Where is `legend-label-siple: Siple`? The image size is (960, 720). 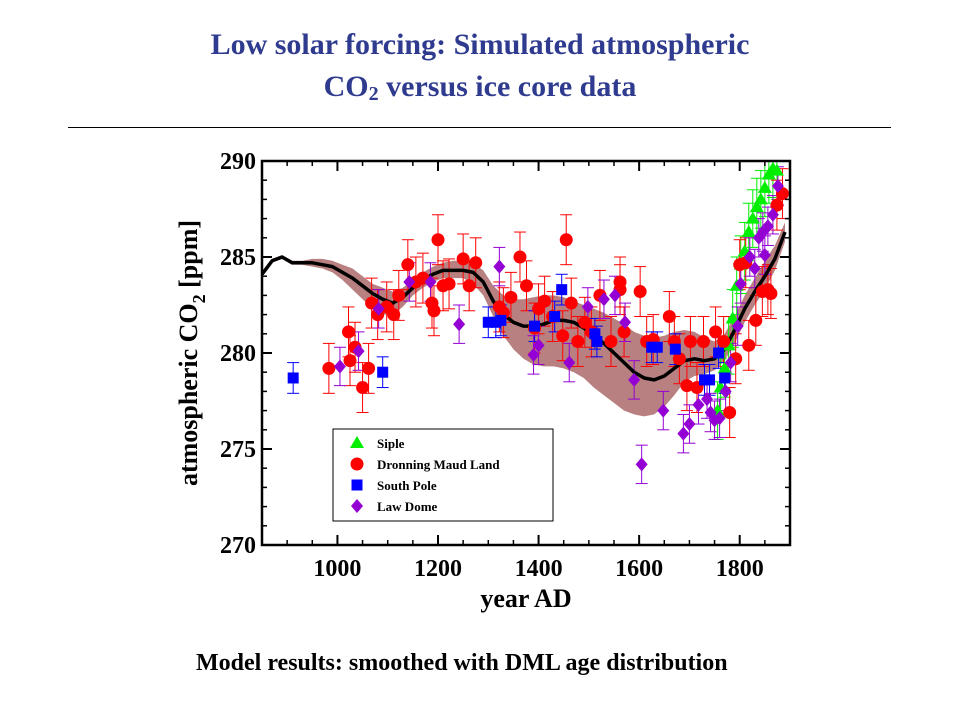
legend-label-siple: Siple is located at coordinates (391, 443).